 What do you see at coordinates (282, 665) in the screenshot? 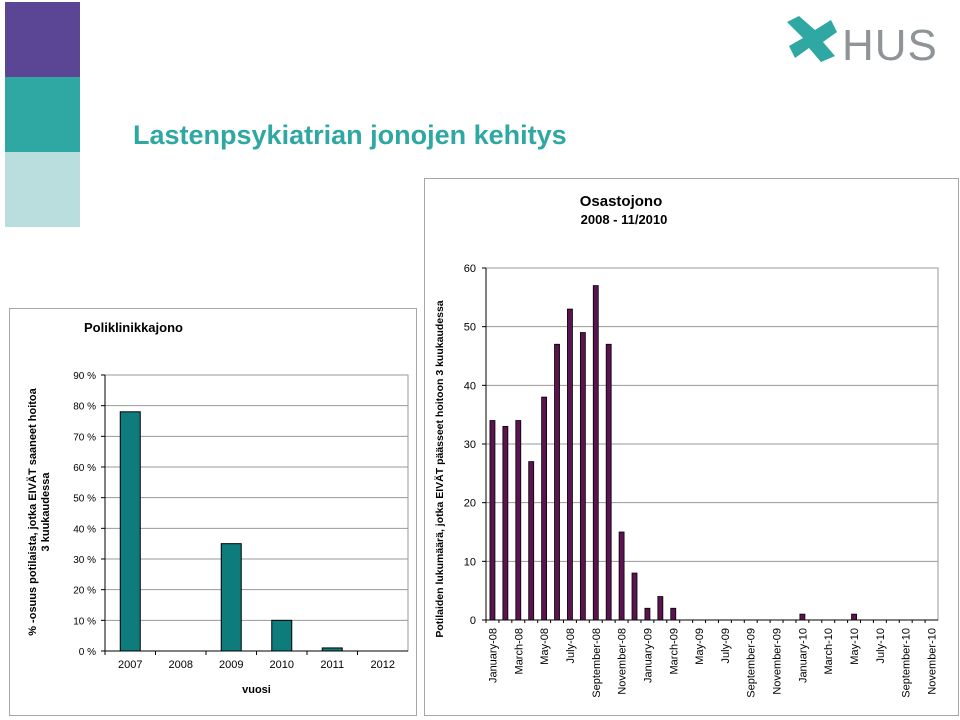
I see `x-tick-label: 2010` at bounding box center [282, 665].